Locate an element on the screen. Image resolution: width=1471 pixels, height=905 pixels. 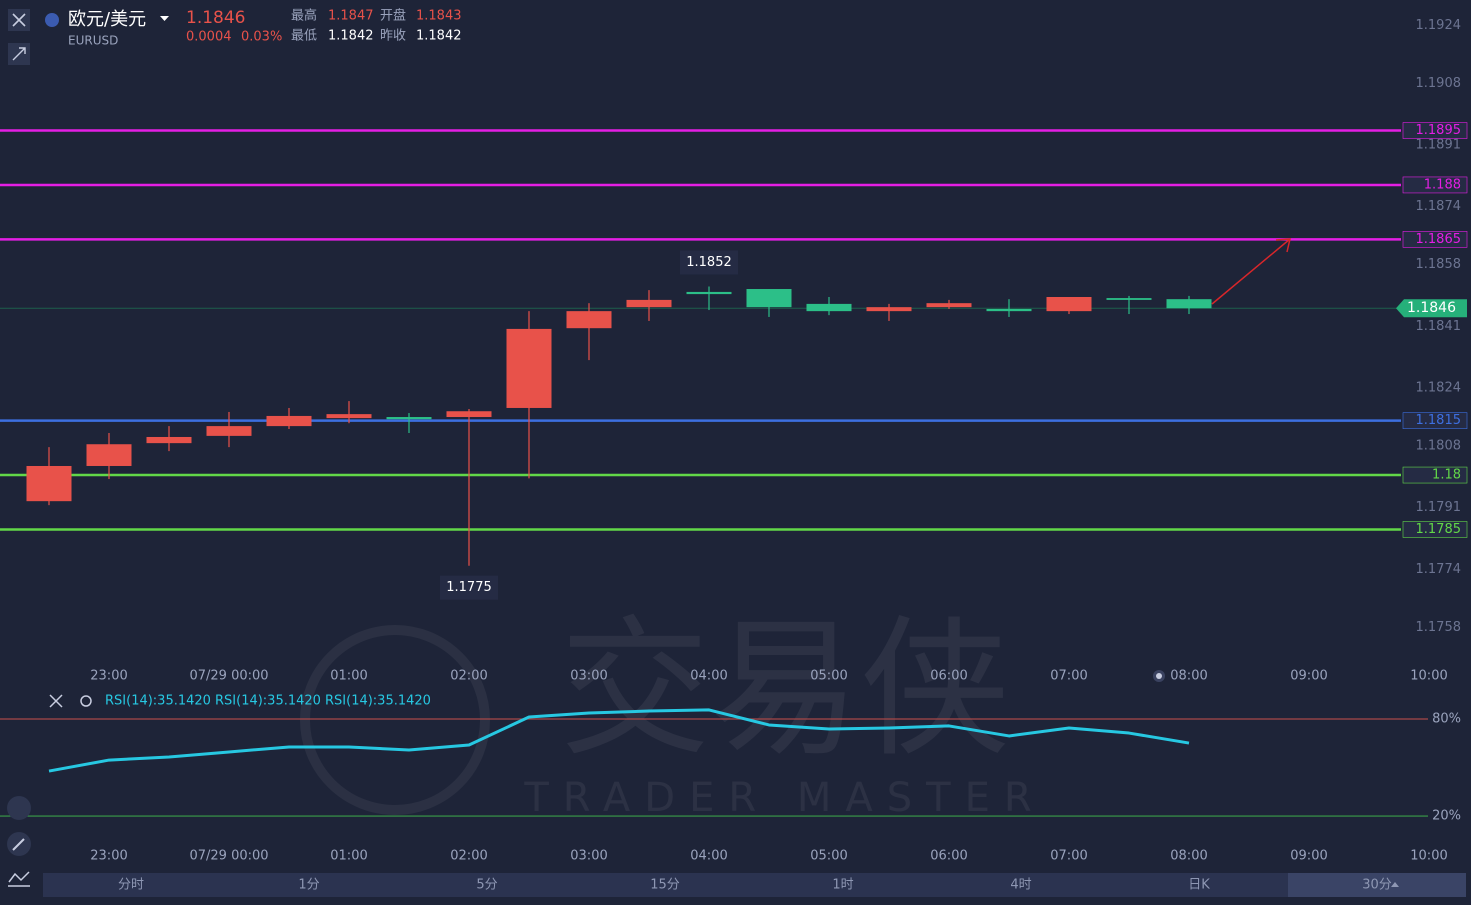
level-label: 1.18 is located at coordinates (1446, 475).